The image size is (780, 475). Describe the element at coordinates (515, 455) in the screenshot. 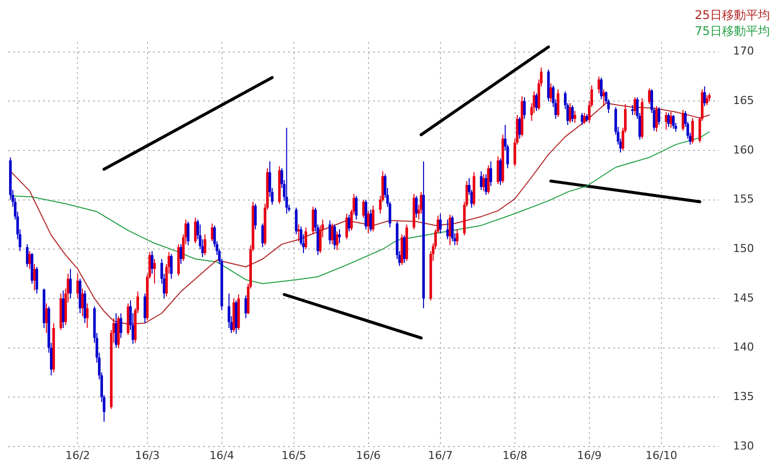

I see `x-tick-label: 16/8` at that location.